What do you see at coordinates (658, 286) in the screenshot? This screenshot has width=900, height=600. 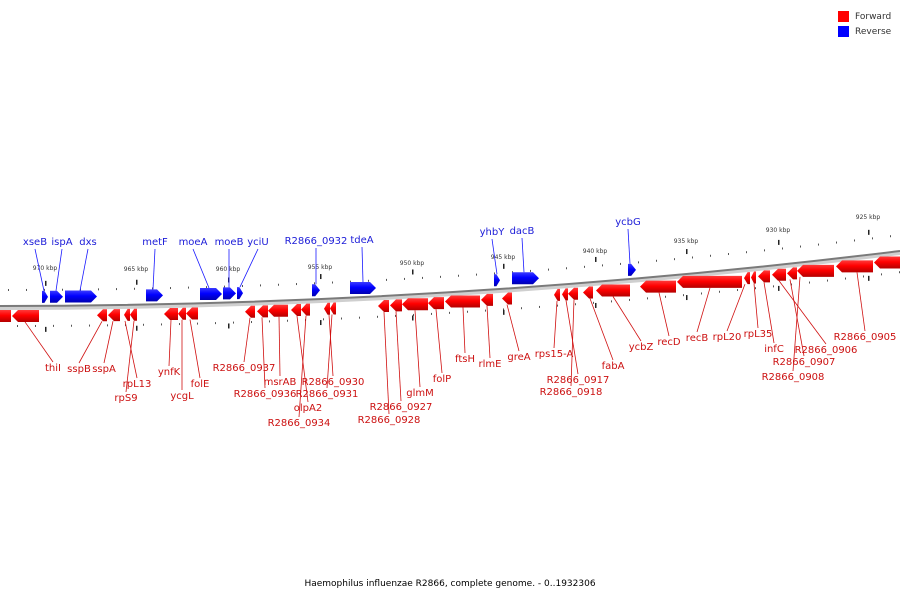 I see `gene-recd` at bounding box center [658, 286].